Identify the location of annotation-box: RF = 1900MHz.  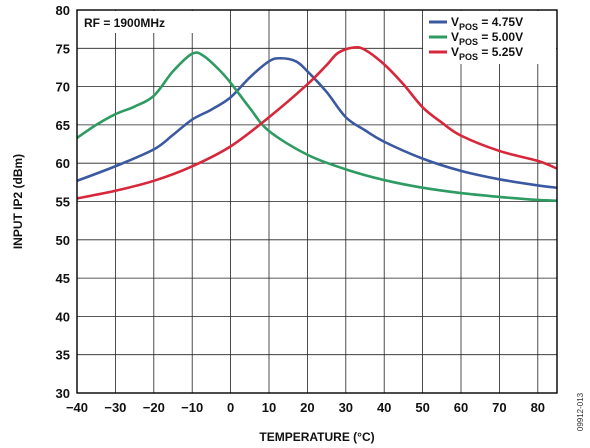
(136, 22).